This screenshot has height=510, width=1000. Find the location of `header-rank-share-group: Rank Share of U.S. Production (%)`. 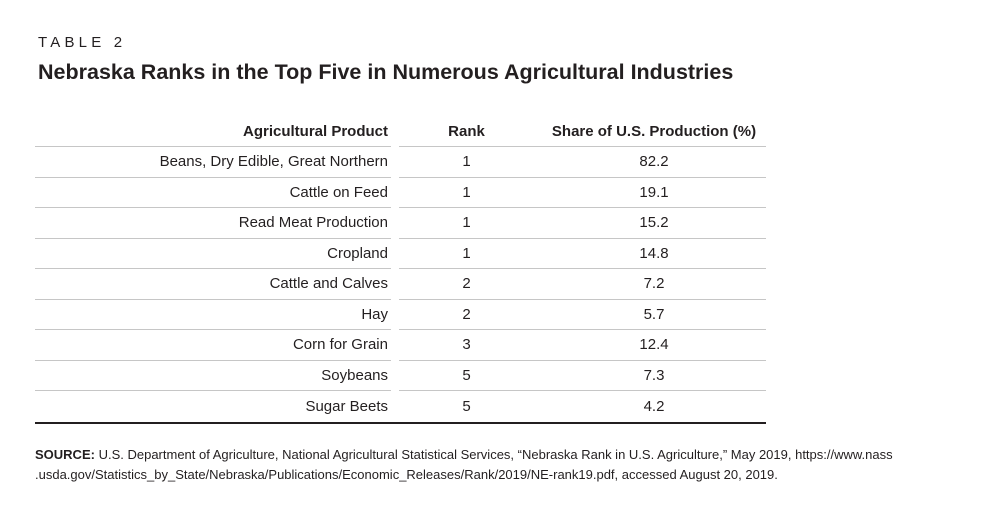

header-rank-share-group: Rank Share of U.S. Production (%) is located at coordinates (582, 132).